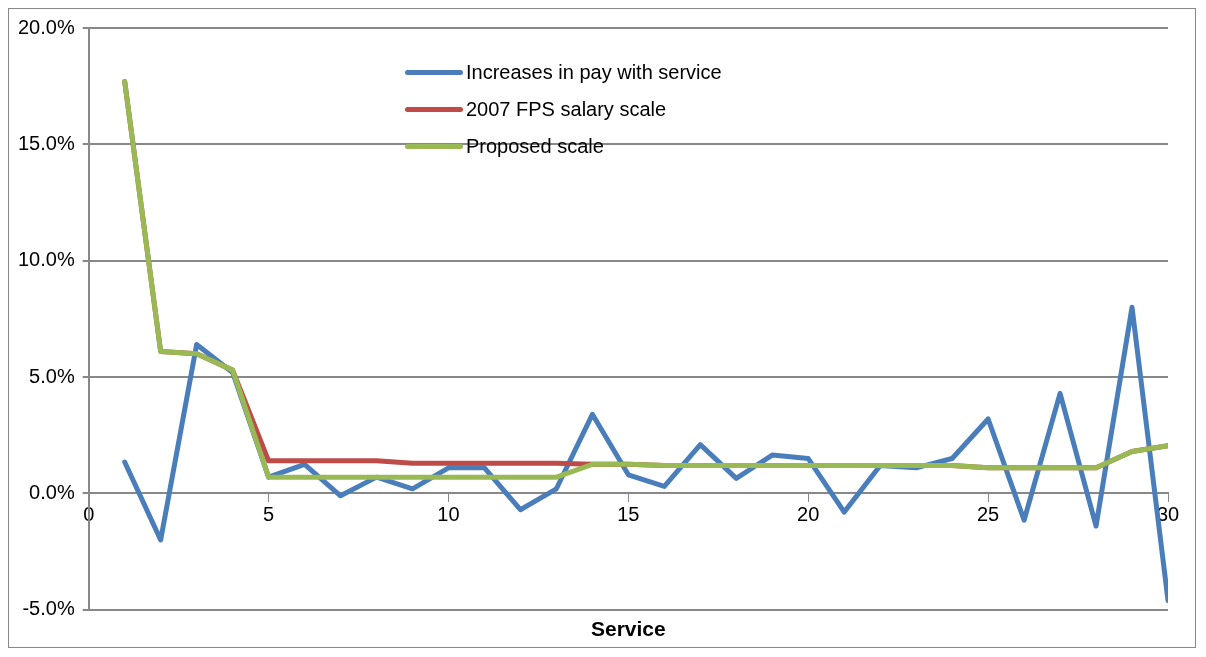  Describe the element at coordinates (48, 608) in the screenshot. I see `y-tick-label: -5.0%` at that location.